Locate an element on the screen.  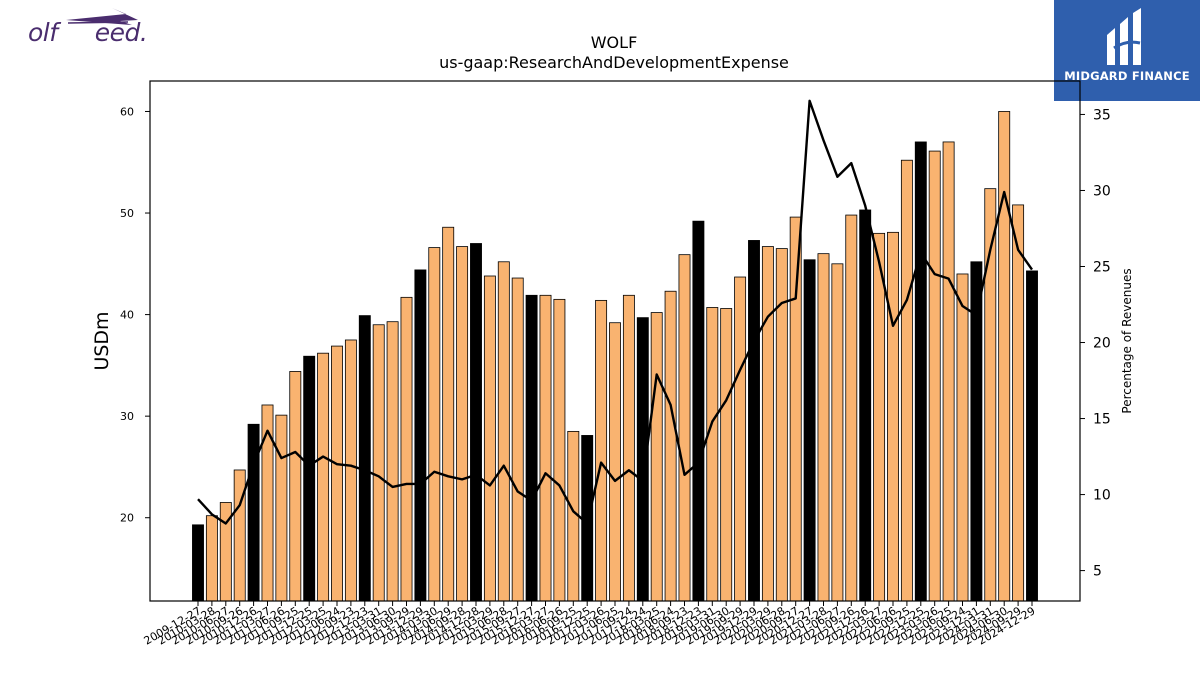
y-tick-label: 40 is located at coordinates (127, 315).